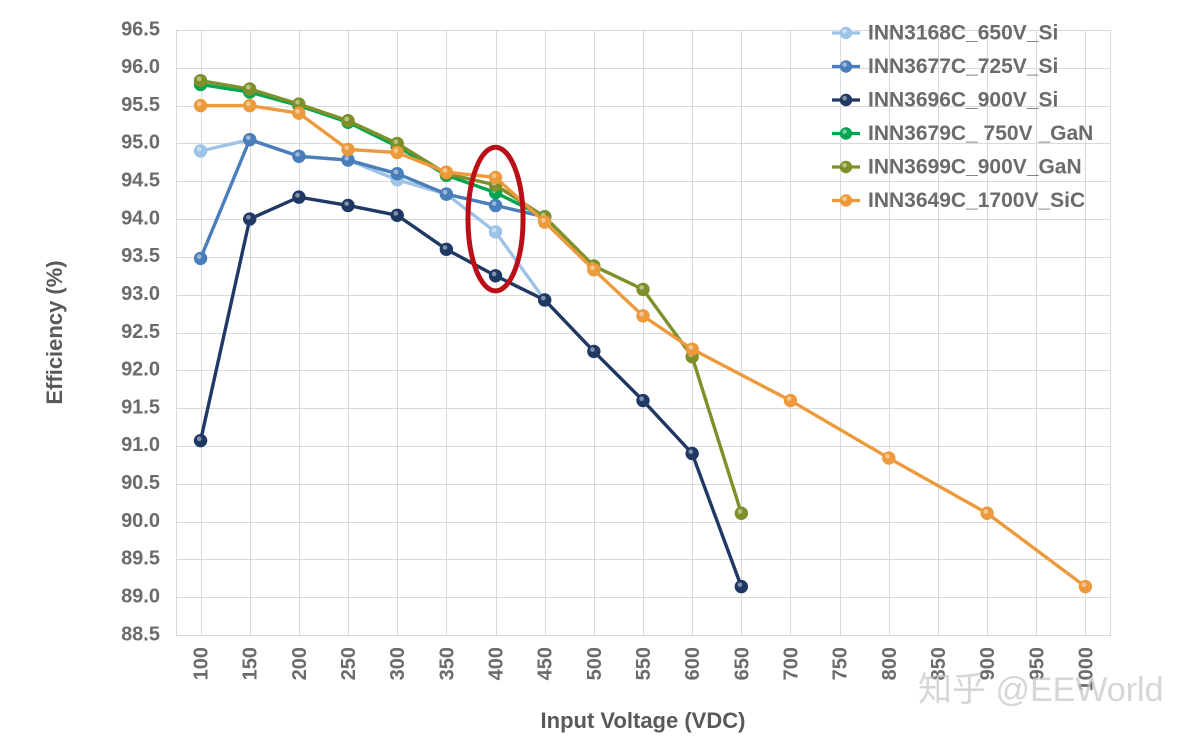  I want to click on legend-label: INN3168C_650V_Si, so click(963, 33).